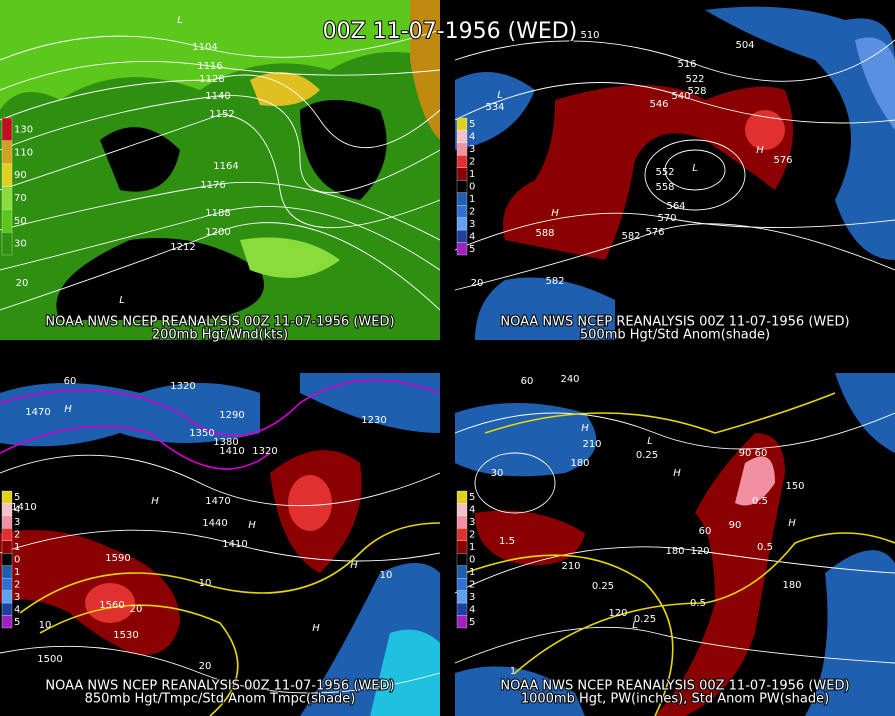  I want to click on contour-label: 1188, so click(217, 213).